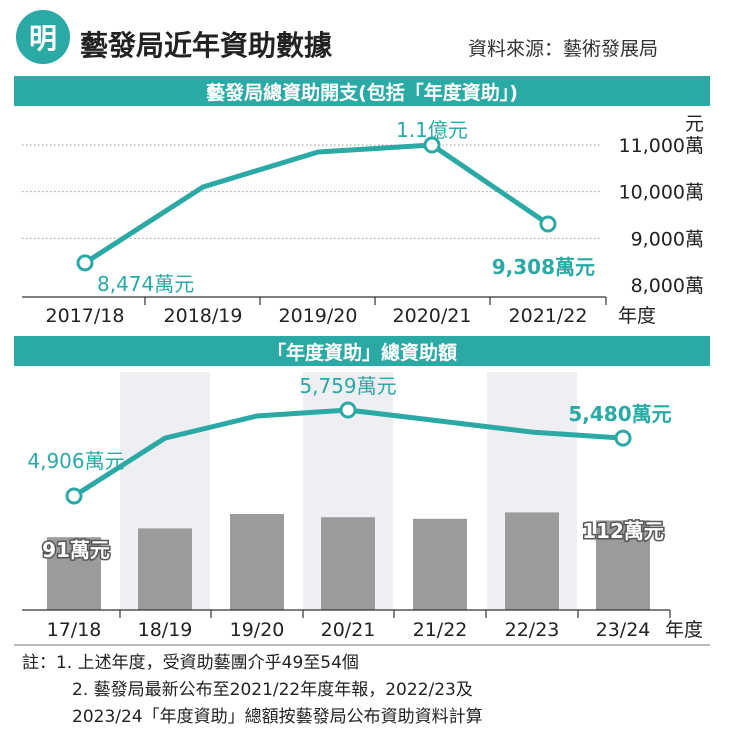 The height and width of the screenshot is (753, 730). Describe the element at coordinates (43, 37) in the screenshot. I see `ming-pao-logo: 明` at that location.